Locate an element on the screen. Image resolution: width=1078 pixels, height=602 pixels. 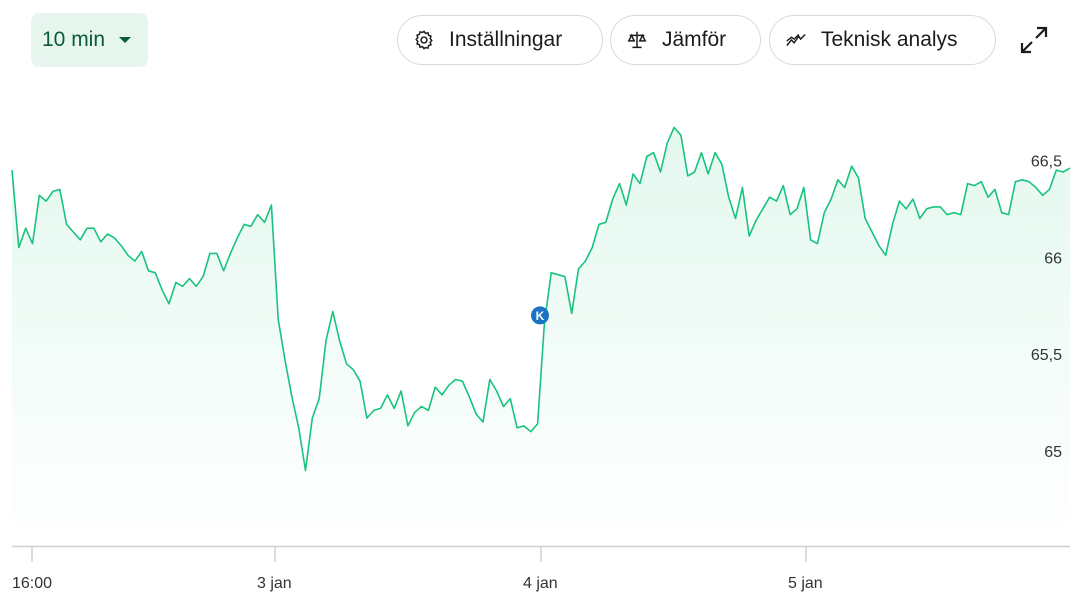
y-tick-label: 65 is located at coordinates (1053, 452).